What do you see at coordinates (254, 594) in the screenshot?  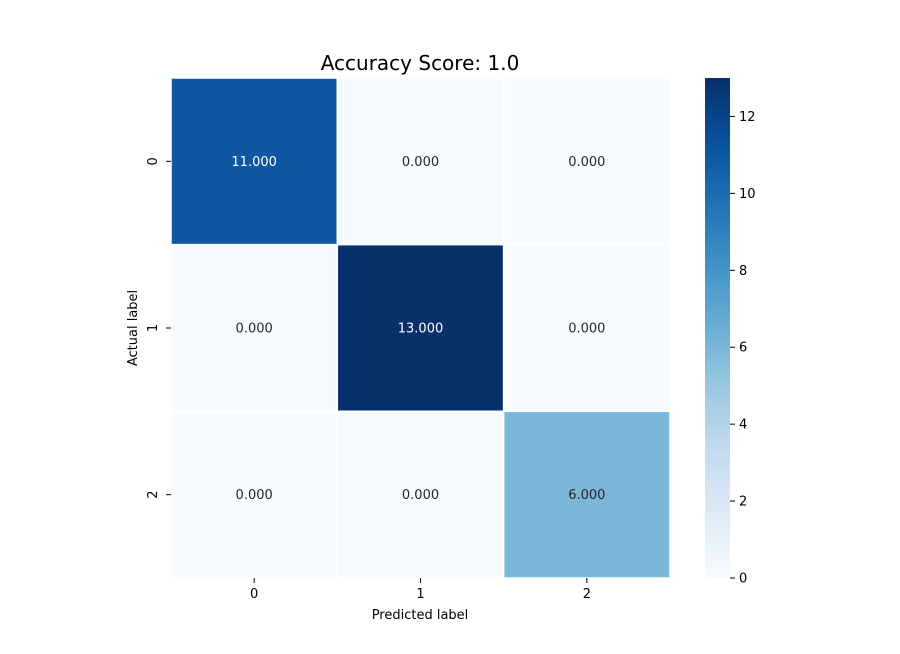 I see `x-tick-label: 0` at bounding box center [254, 594].